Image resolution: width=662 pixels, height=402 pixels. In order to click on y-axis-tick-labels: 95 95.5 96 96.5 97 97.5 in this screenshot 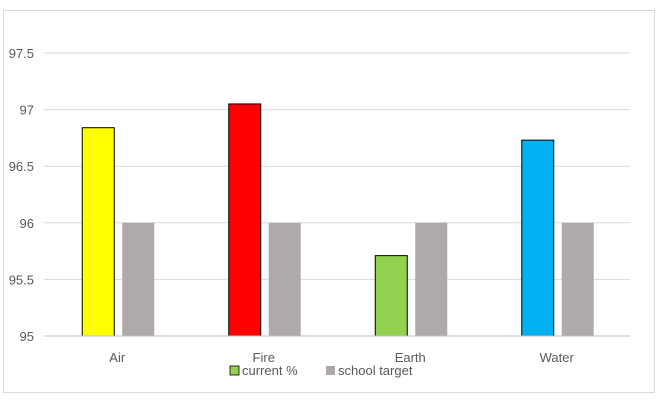, I will do `click(21, 195)`.